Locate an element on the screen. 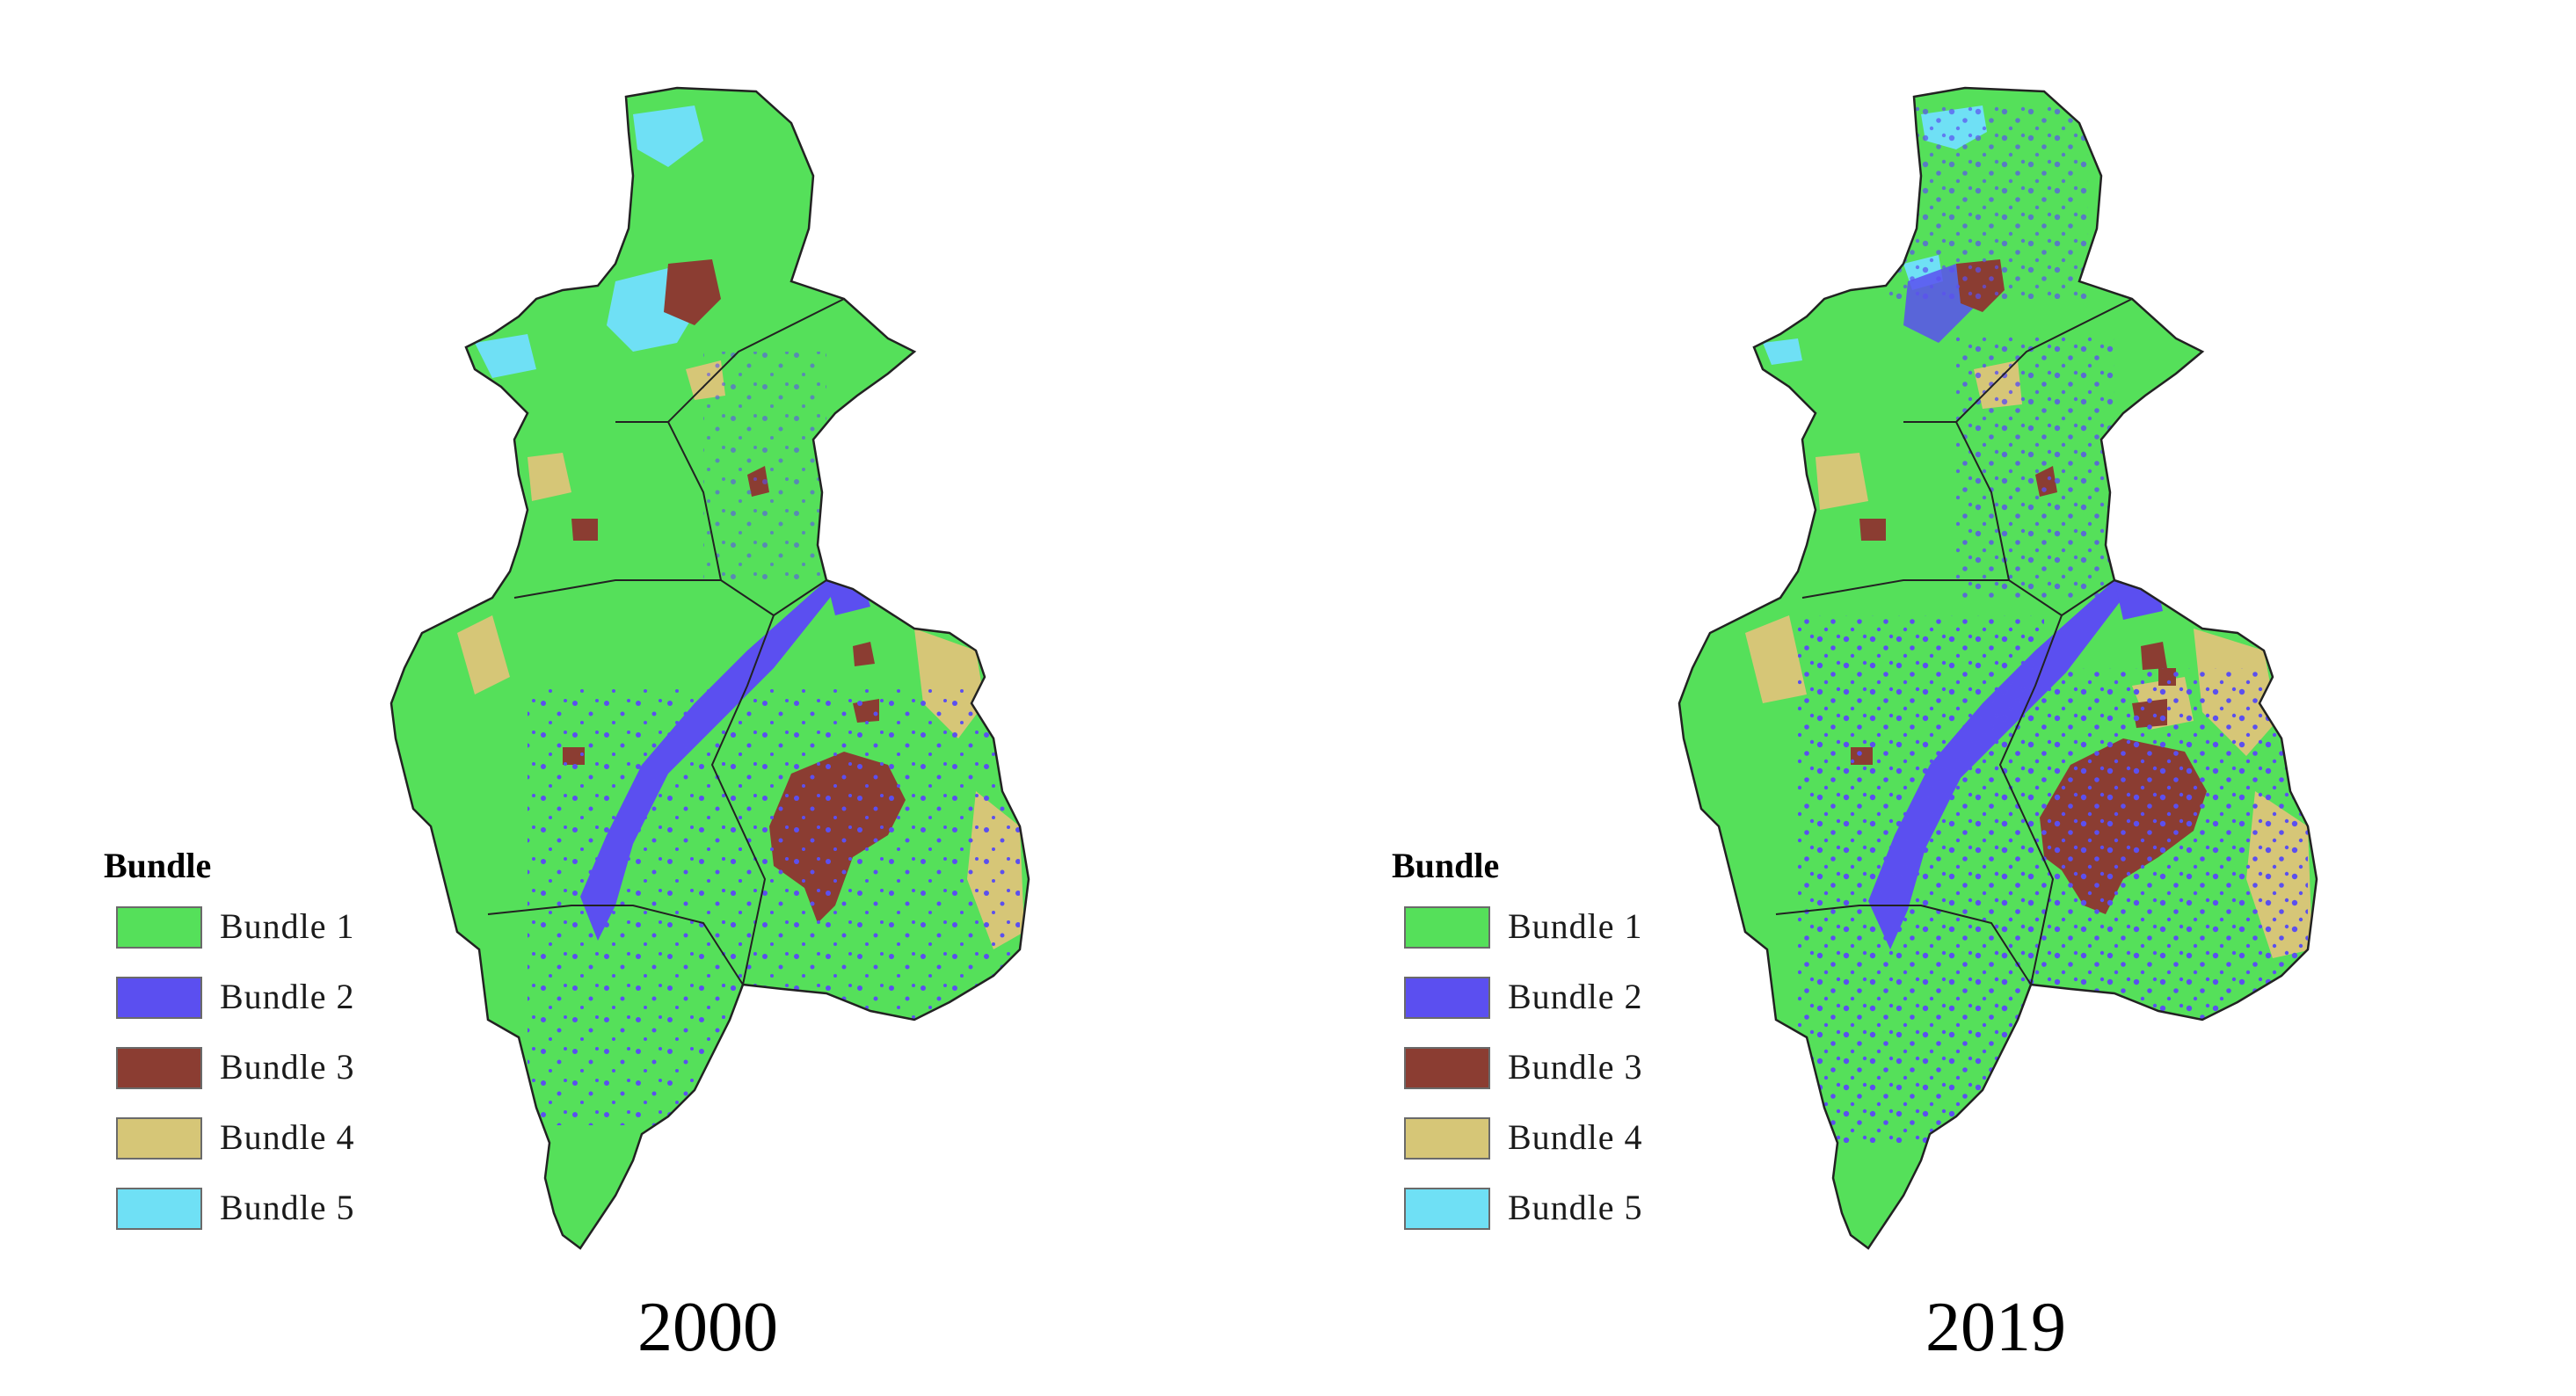 The image size is (2576, 1396). year-label-2000: 2000 is located at coordinates (707, 1327).